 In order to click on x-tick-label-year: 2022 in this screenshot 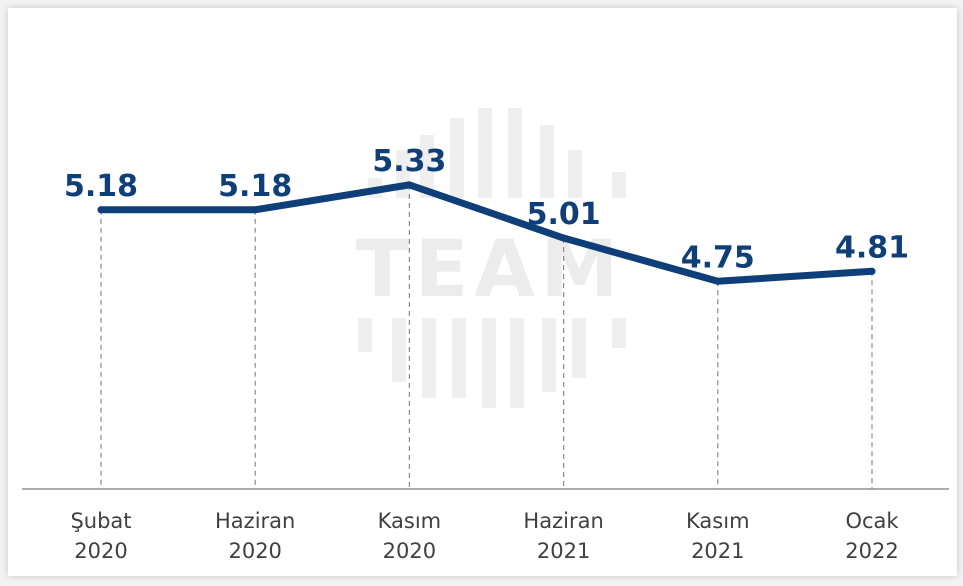, I will do `click(871, 551)`.